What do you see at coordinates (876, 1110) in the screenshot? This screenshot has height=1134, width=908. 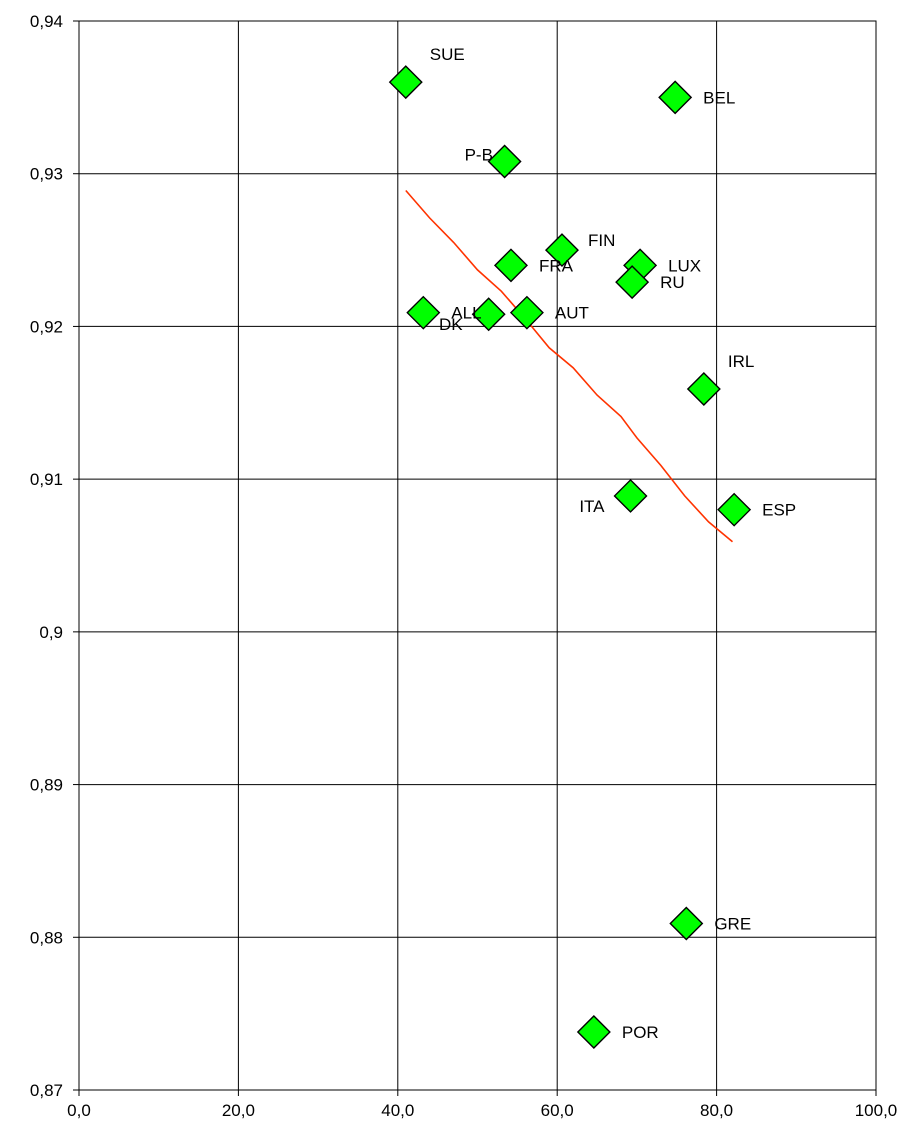 I see `x-tick-label: 100,0` at bounding box center [876, 1110].